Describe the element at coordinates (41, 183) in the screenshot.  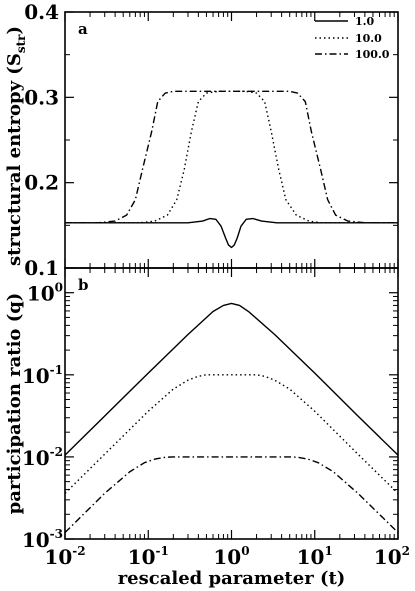
I see `panel-a-y-tick-label: 0.2` at that location.